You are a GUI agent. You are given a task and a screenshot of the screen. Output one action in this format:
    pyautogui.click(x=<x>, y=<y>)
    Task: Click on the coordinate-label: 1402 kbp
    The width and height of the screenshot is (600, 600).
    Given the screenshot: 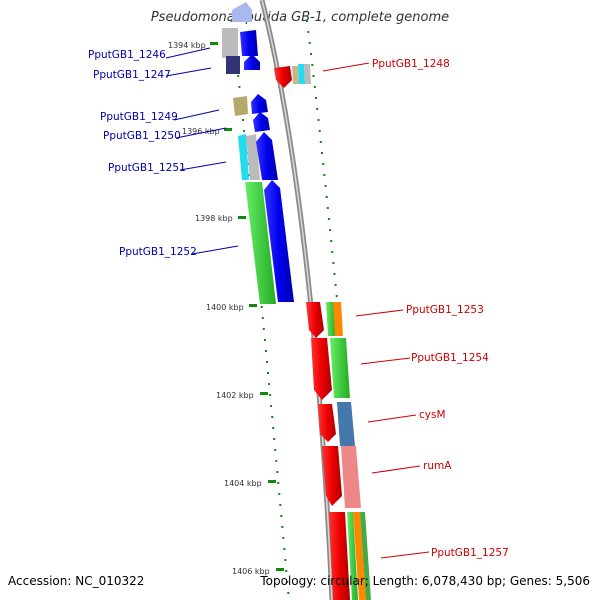 What is the action you would take?
    pyautogui.click(x=235, y=395)
    